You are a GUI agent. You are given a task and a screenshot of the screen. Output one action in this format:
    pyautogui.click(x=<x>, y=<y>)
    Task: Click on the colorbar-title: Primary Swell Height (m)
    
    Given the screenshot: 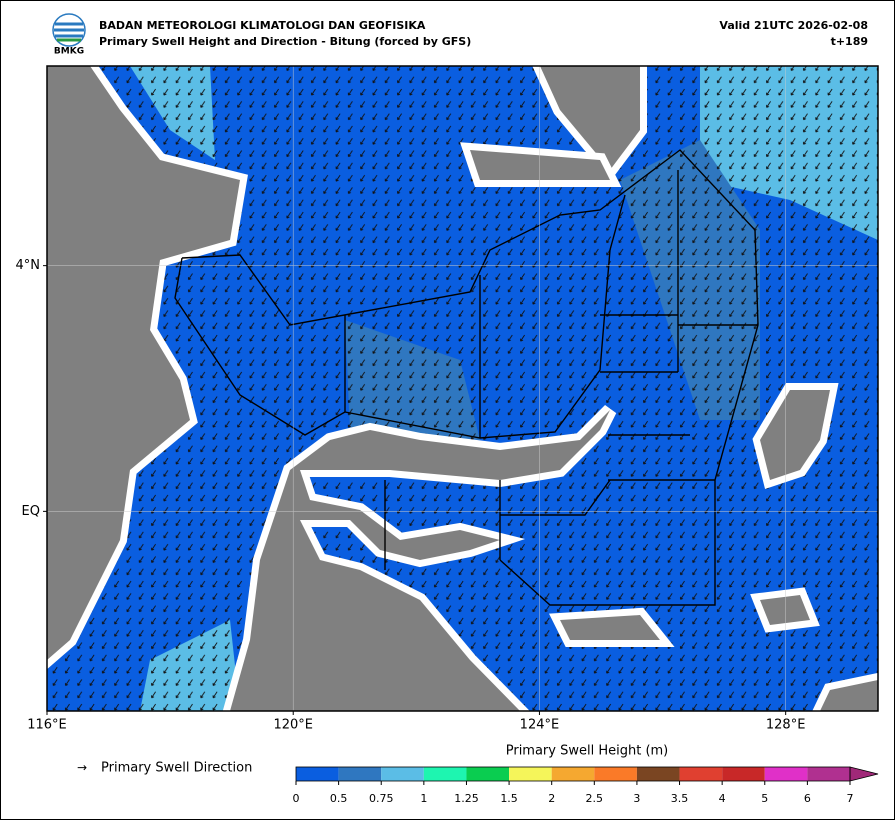 What is the action you would take?
    pyautogui.click(x=587, y=751)
    